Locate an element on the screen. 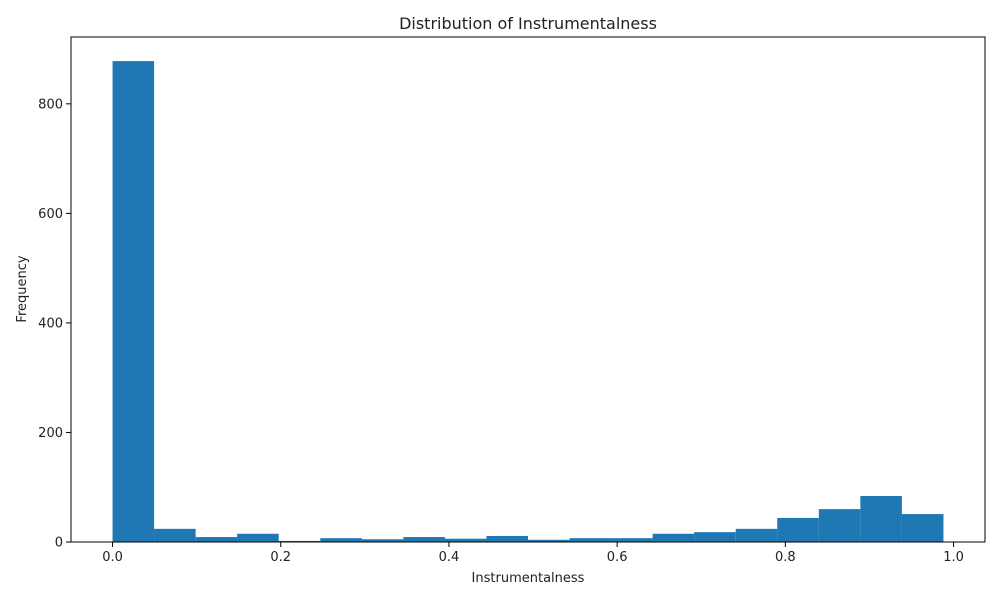  chart-title: Distribution of Instrumentalness is located at coordinates (528, 23).